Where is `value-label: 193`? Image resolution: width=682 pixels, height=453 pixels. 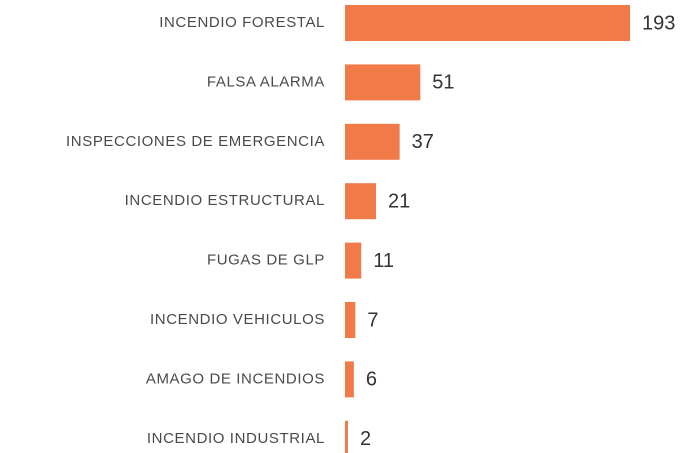
value-label: 193 is located at coordinates (658, 23).